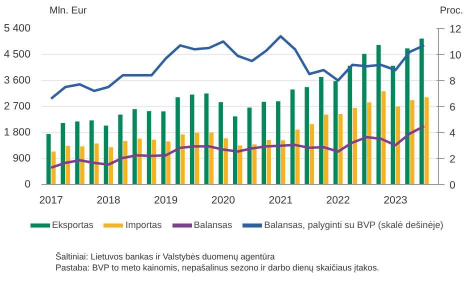  What do you see at coordinates (218, 267) in the screenshot?
I see `text: Pastaba: BVP to meto kainomis, nepašalinus sezono ir darbo dienų skaičiaus įtakos.` at bounding box center [218, 267].